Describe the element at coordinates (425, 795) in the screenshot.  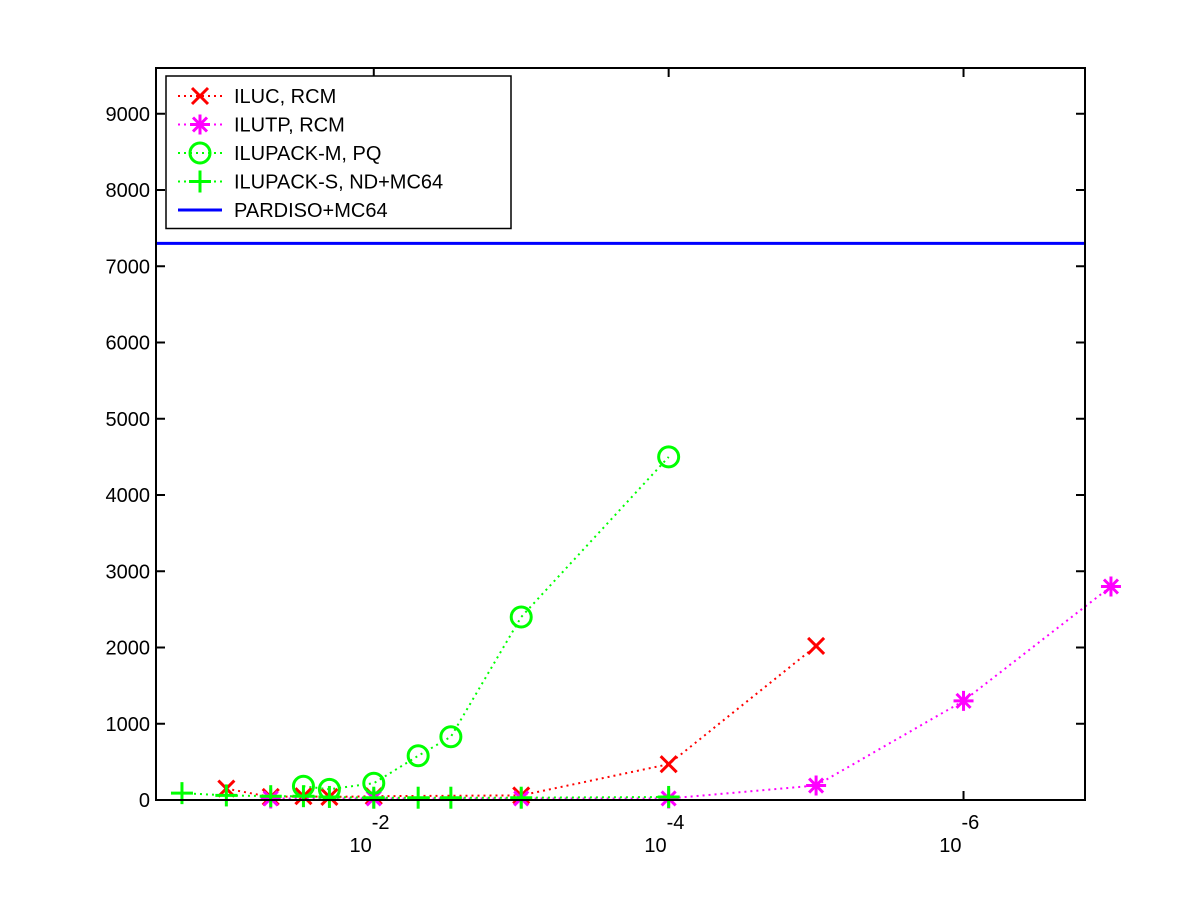
I see `series-line` at that location.